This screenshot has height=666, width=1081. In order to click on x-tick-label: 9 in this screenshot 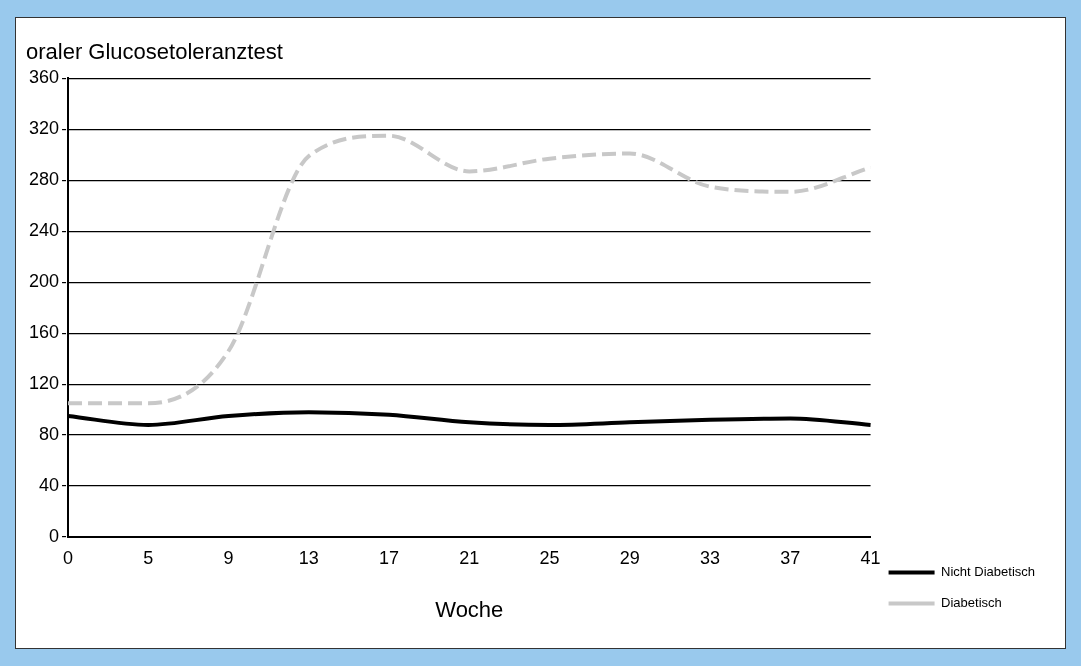, I will do `click(228, 557)`.